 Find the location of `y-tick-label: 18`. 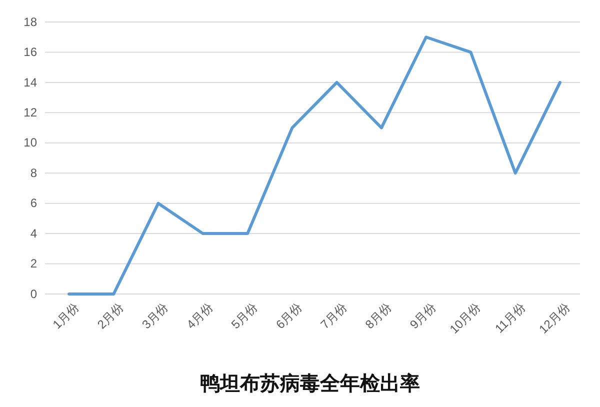

y-tick-label: 18 is located at coordinates (31, 21).